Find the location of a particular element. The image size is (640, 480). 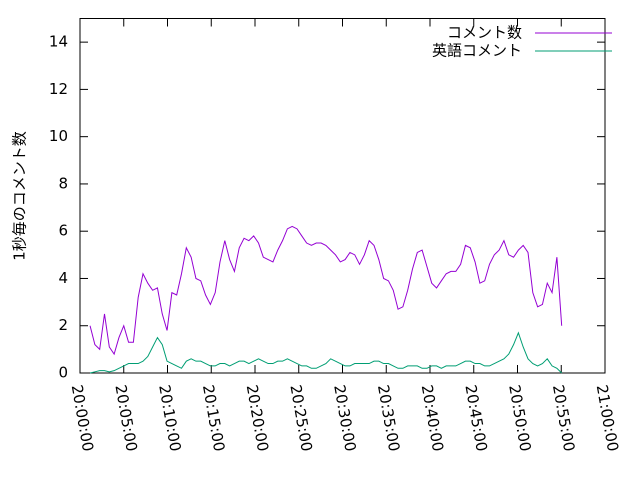

x-tick-label: 20:05:00 is located at coordinates (125, 417).